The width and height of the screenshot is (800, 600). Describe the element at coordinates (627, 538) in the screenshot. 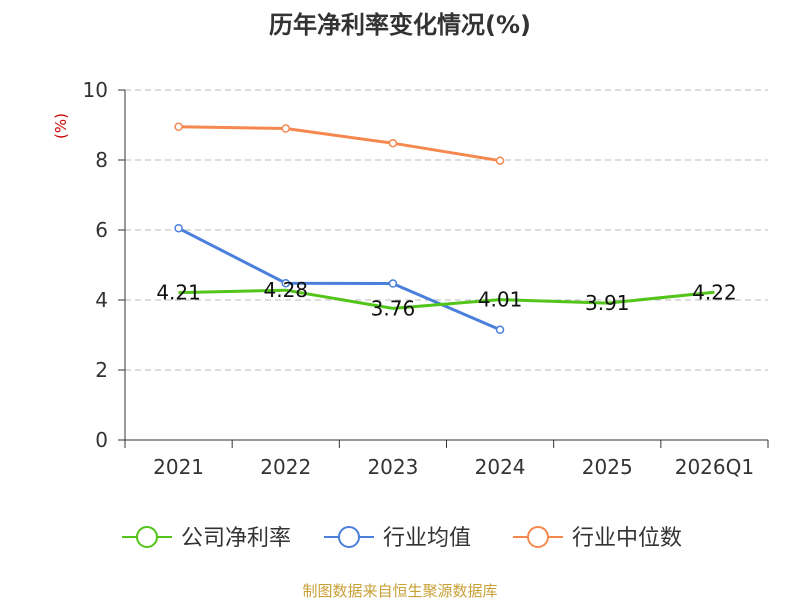

I see `legend-label-2: 行业中位数` at that location.